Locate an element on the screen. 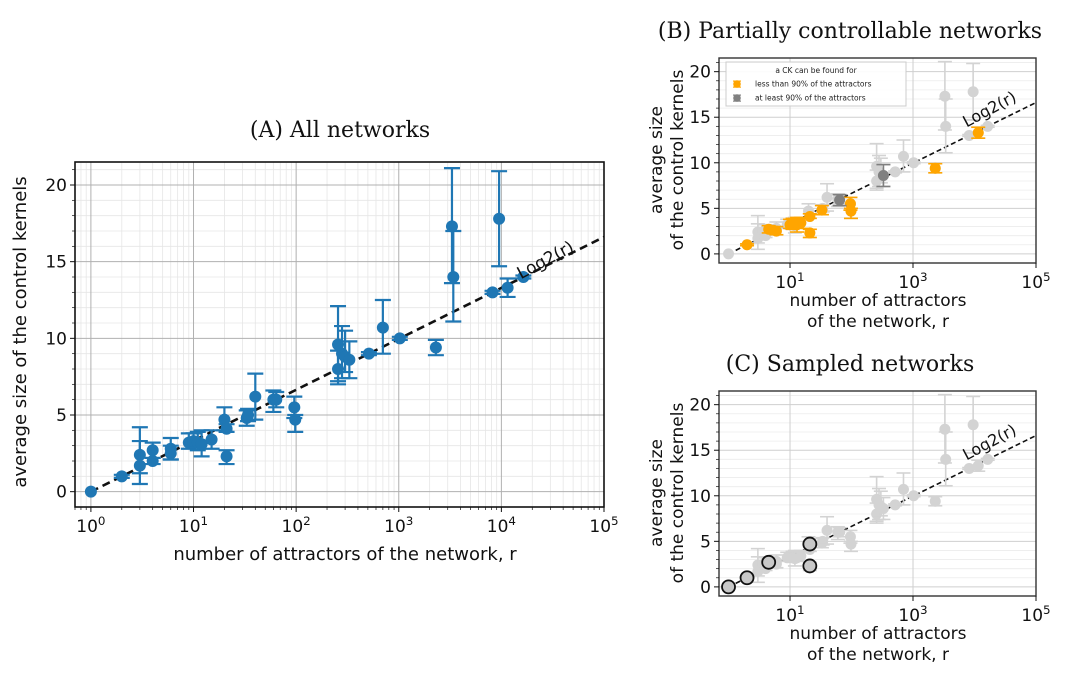  x-tick-label: 10⁴ is located at coordinates (501, 525).